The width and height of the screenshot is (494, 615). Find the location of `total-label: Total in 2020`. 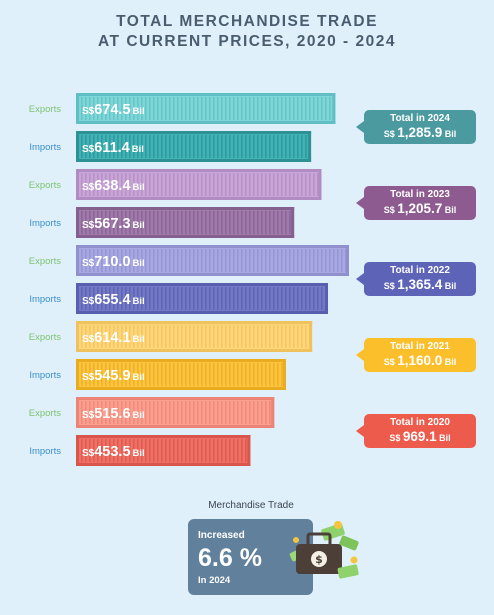

total-label: Total in 2020 is located at coordinates (420, 422).